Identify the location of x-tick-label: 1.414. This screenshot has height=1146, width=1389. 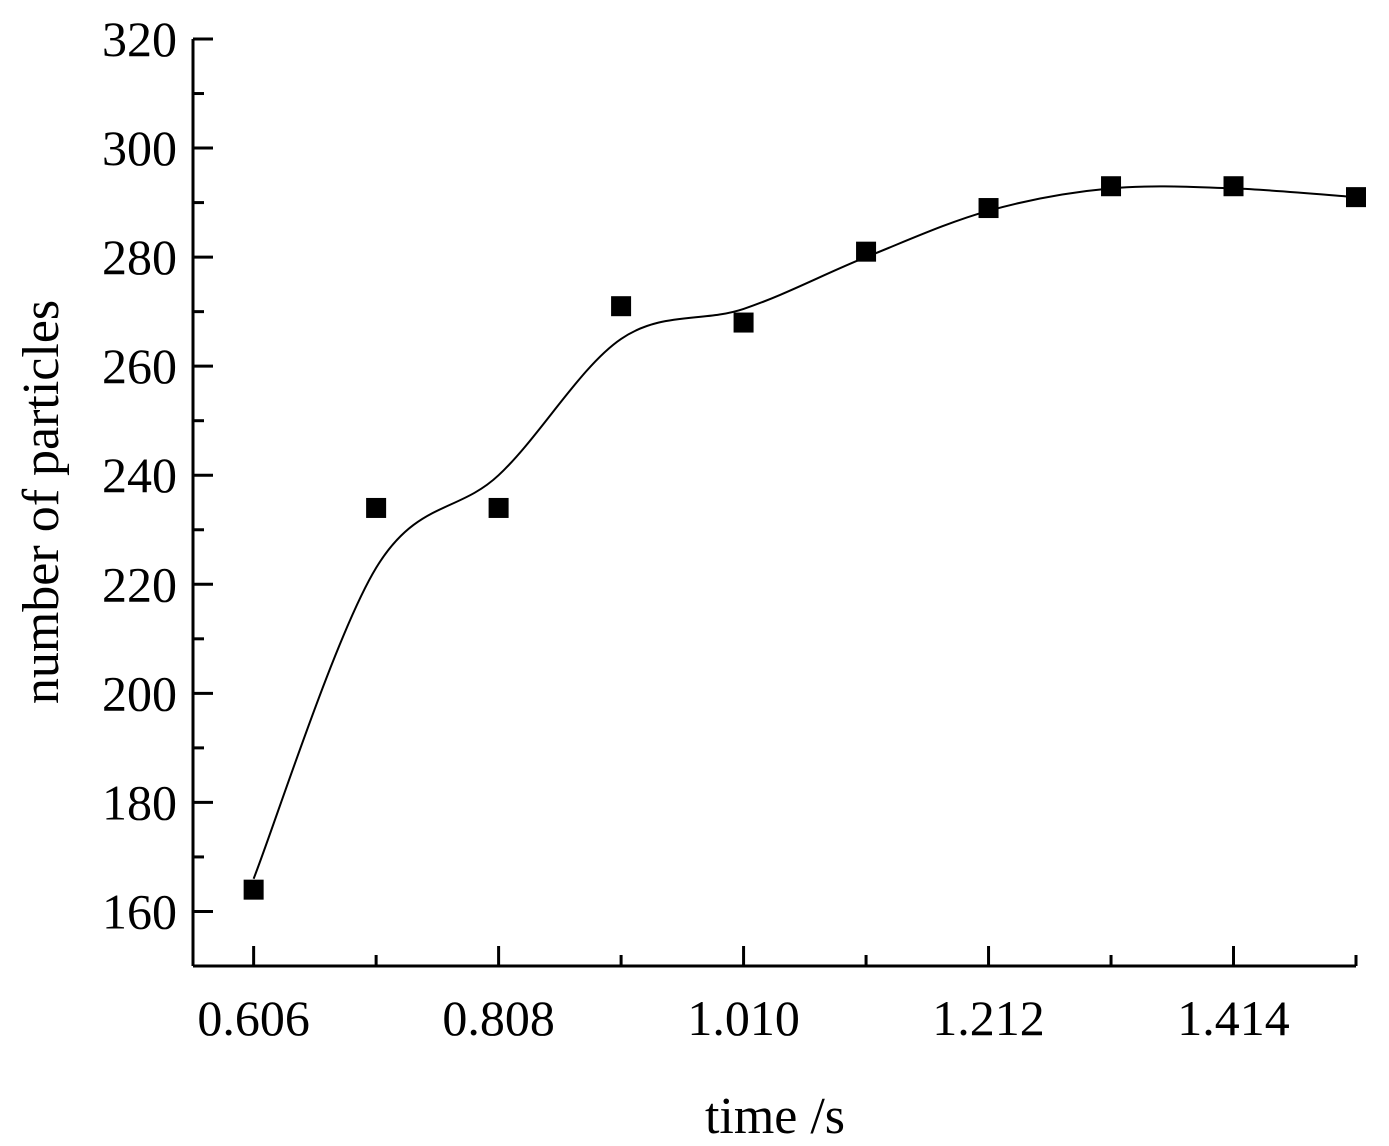
(1233, 1018).